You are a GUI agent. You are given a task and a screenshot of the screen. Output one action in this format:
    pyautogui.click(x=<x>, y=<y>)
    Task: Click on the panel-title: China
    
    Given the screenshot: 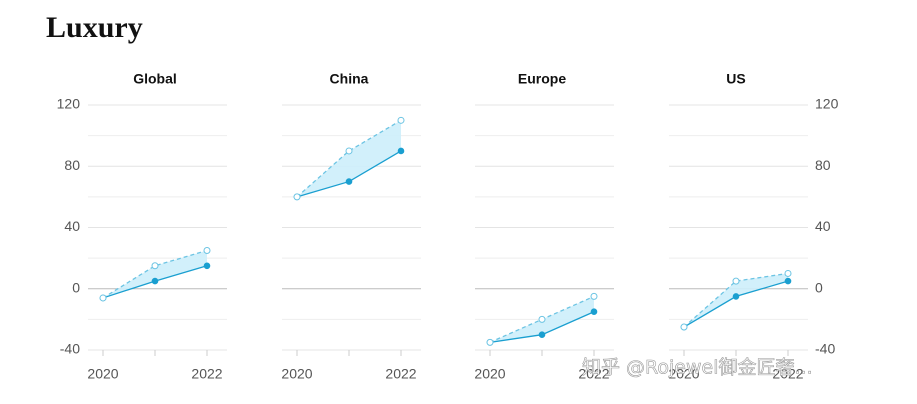 What is the action you would take?
    pyautogui.click(x=349, y=79)
    